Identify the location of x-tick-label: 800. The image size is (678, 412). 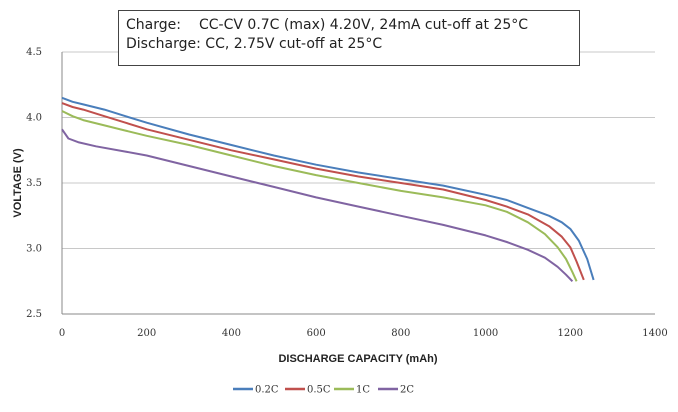
(400, 333).